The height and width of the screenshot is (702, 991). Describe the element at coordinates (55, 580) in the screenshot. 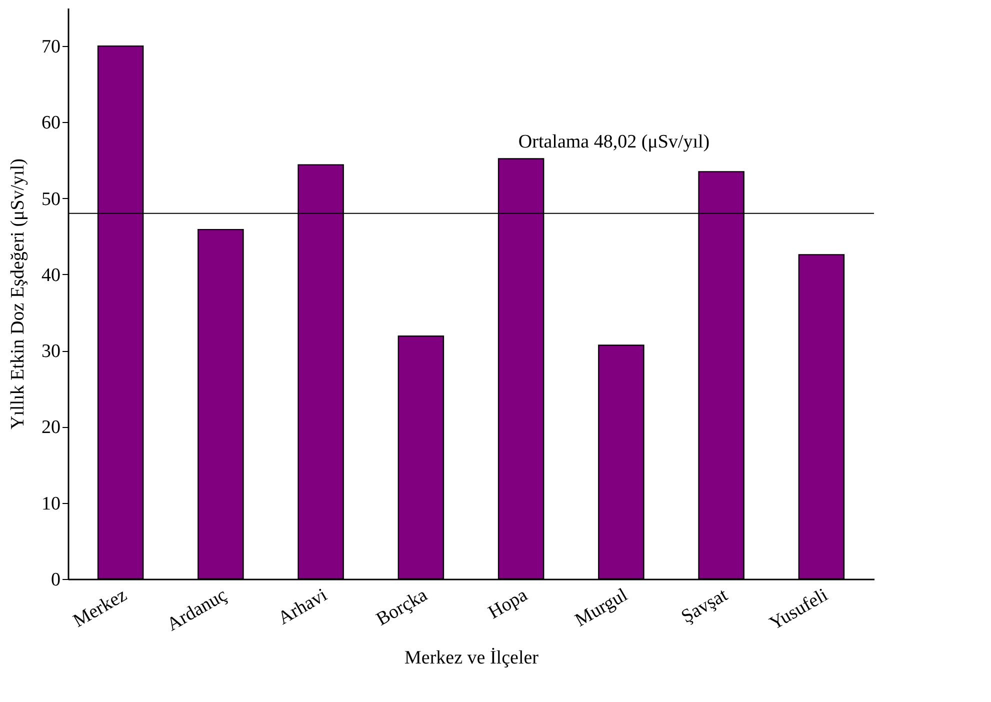

I see `y-tick-label: 0` at that location.